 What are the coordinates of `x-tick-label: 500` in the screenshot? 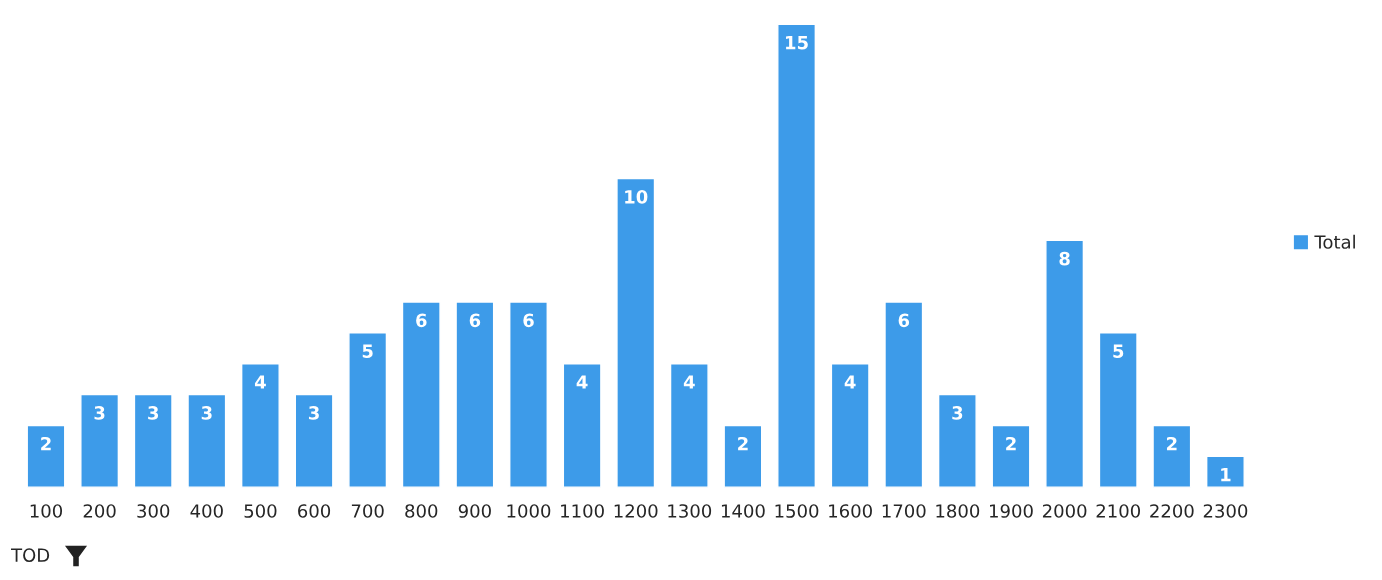 It's located at (260, 511).